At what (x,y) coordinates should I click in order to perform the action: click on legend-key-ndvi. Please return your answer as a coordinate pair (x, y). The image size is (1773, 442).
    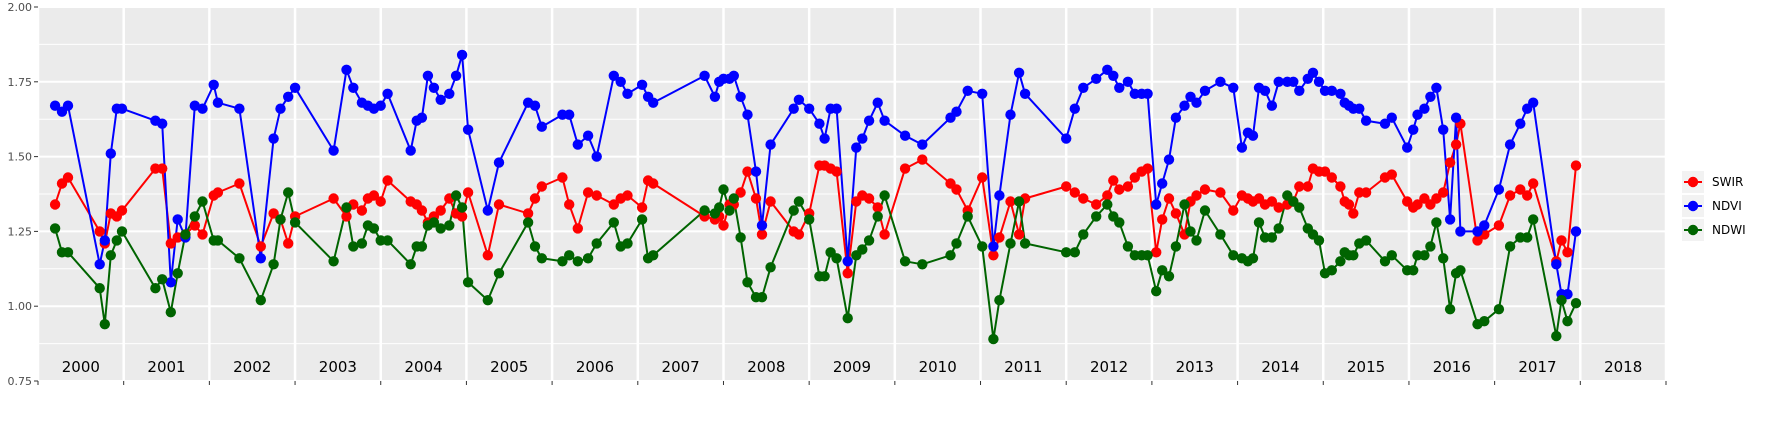
    Looking at the image, I should click on (1693, 206).